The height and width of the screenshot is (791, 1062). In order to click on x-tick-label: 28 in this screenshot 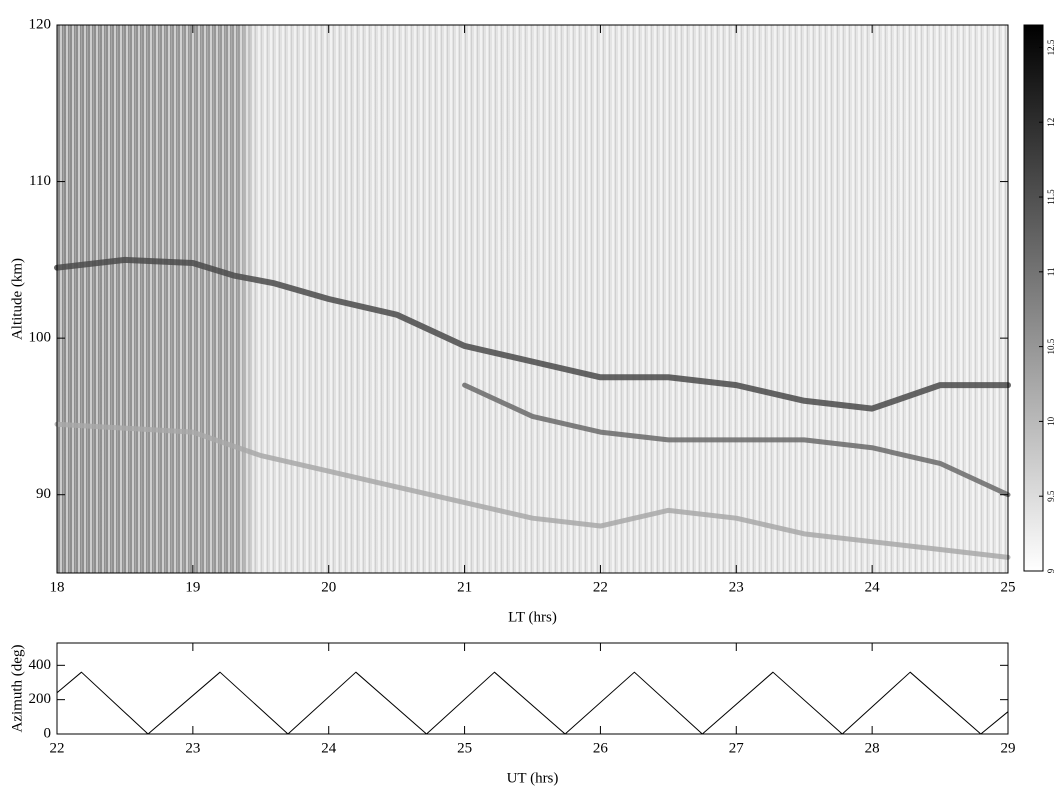, I will do `click(872, 748)`.